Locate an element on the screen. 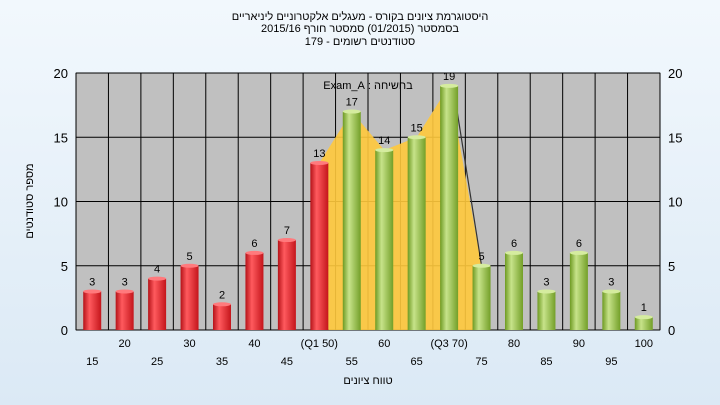  x-tick-label: 90 is located at coordinates (579, 344).